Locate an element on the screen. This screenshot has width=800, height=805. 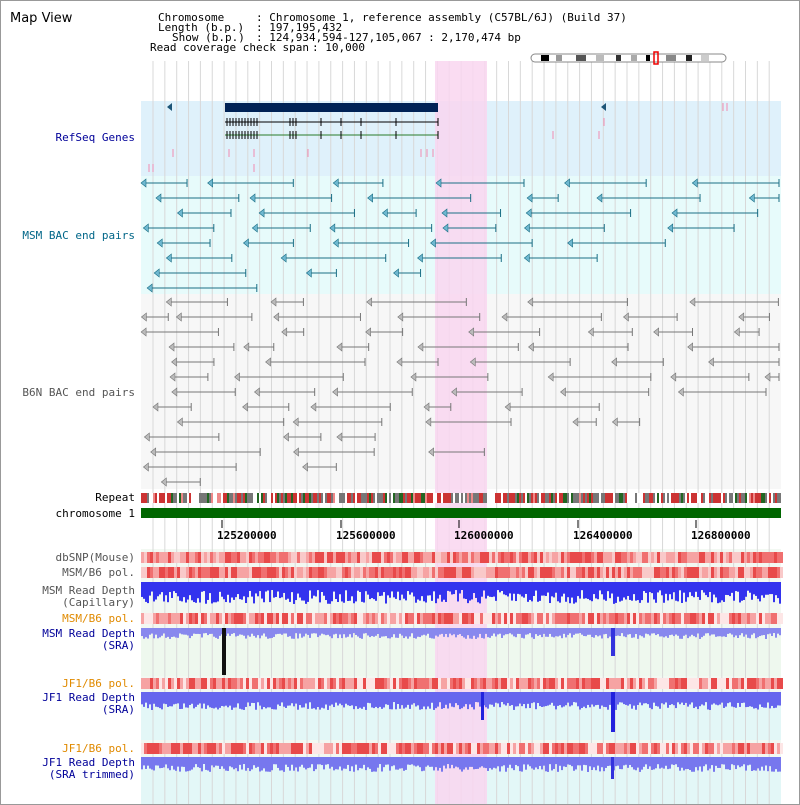
track-label-jf1-b6-pol-2: JF1/B6 pol. is located at coordinates (98, 748).